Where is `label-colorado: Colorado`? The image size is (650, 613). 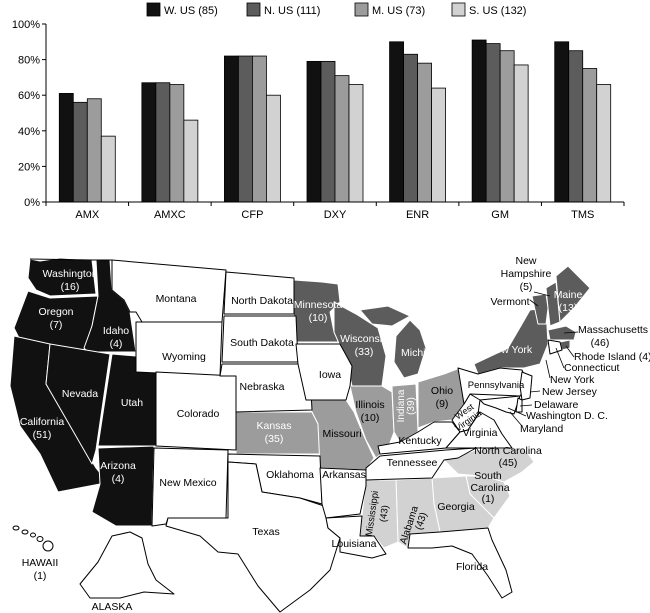 label-colorado: Colorado is located at coordinates (198, 414).